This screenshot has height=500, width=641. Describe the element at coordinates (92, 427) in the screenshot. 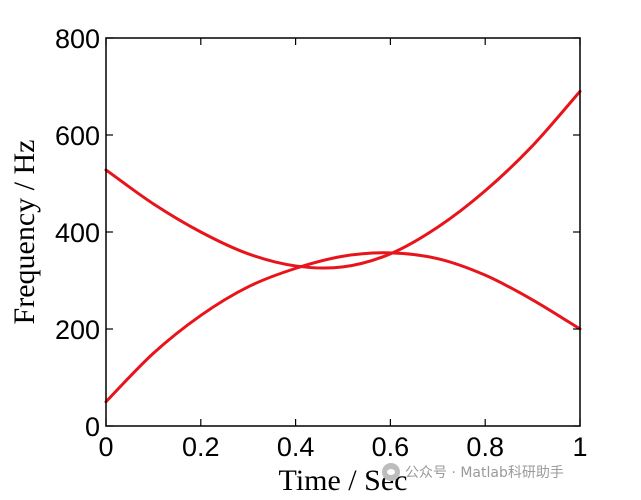

I see `y-tick-label: 0` at that location.